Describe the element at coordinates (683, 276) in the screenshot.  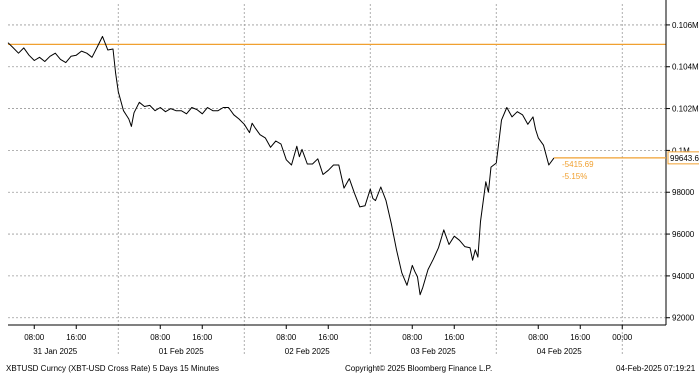
I see `y-tick-label: 94000` at that location.